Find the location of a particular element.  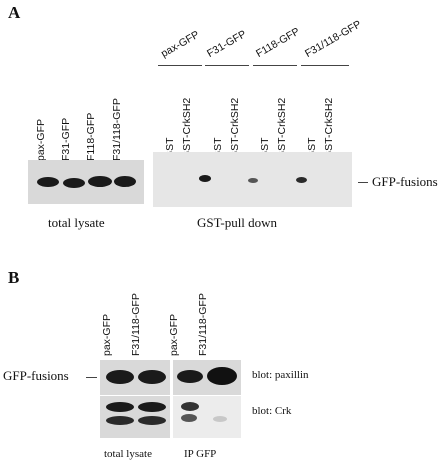

lane-label: F31-GFP is located at coordinates (66, 139).